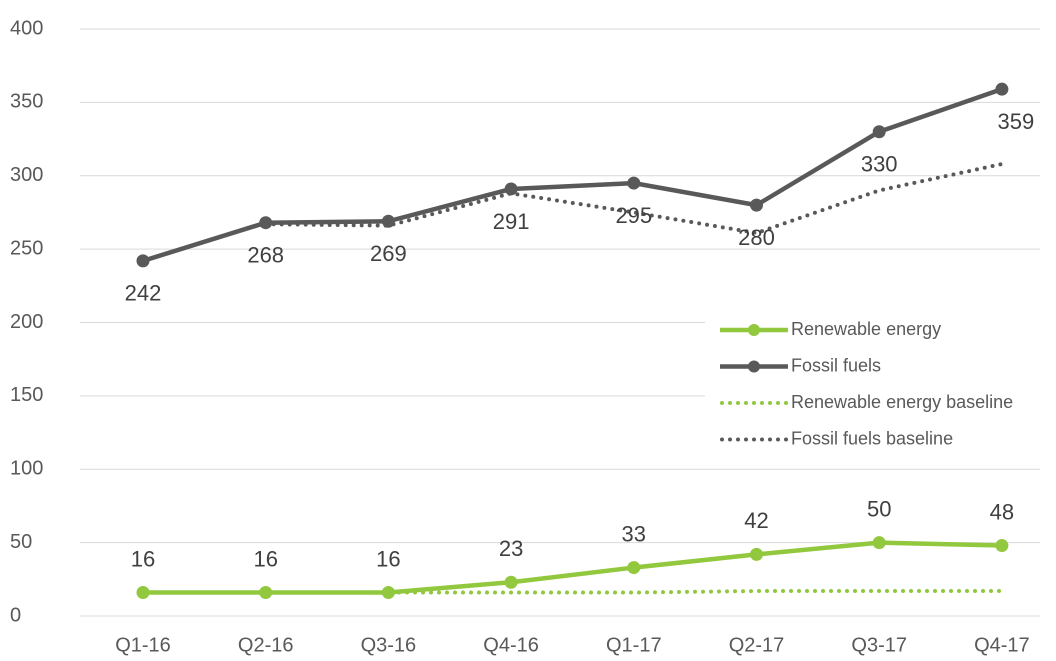  What do you see at coordinates (634, 645) in the screenshot?
I see `x-tick-label: Q1-17` at bounding box center [634, 645].